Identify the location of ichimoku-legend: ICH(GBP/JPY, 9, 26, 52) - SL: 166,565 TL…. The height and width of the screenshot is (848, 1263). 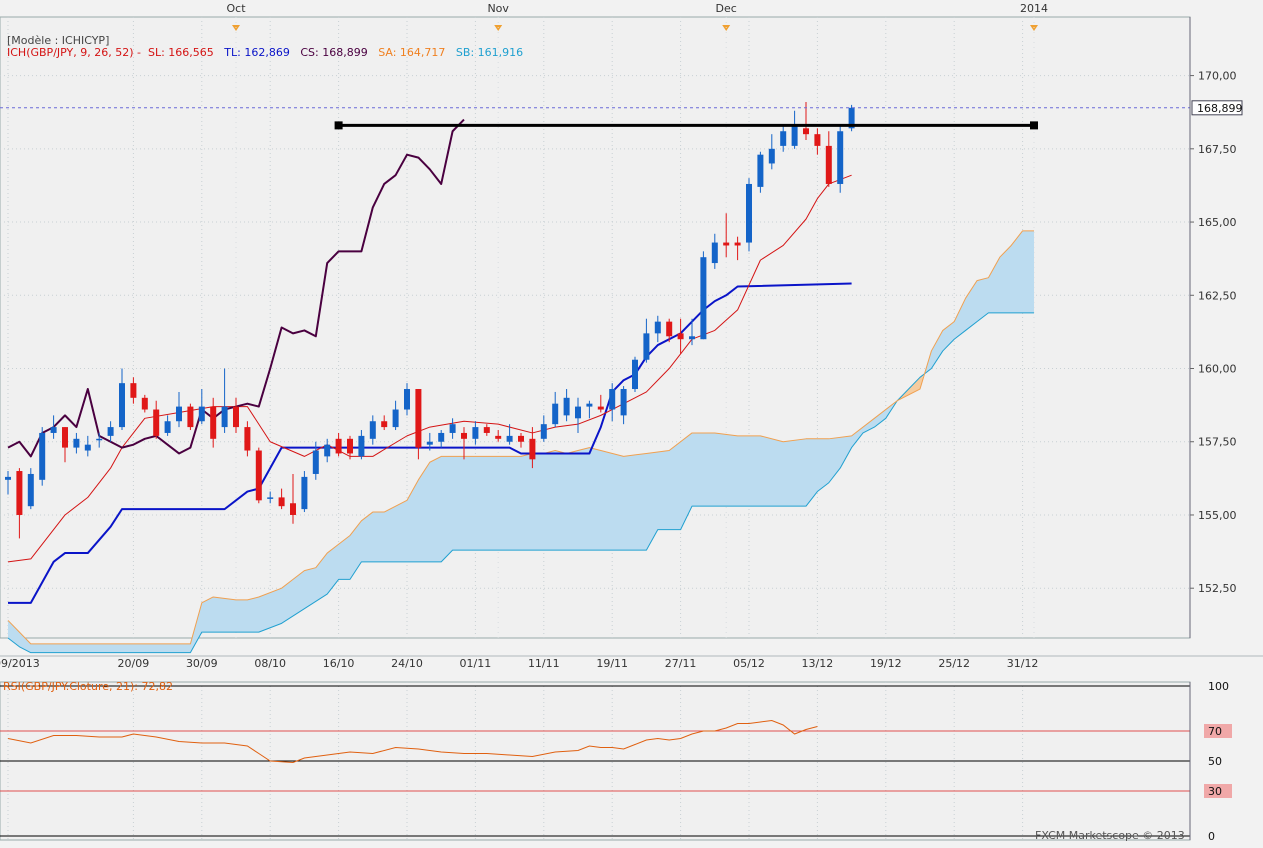
(265, 52).